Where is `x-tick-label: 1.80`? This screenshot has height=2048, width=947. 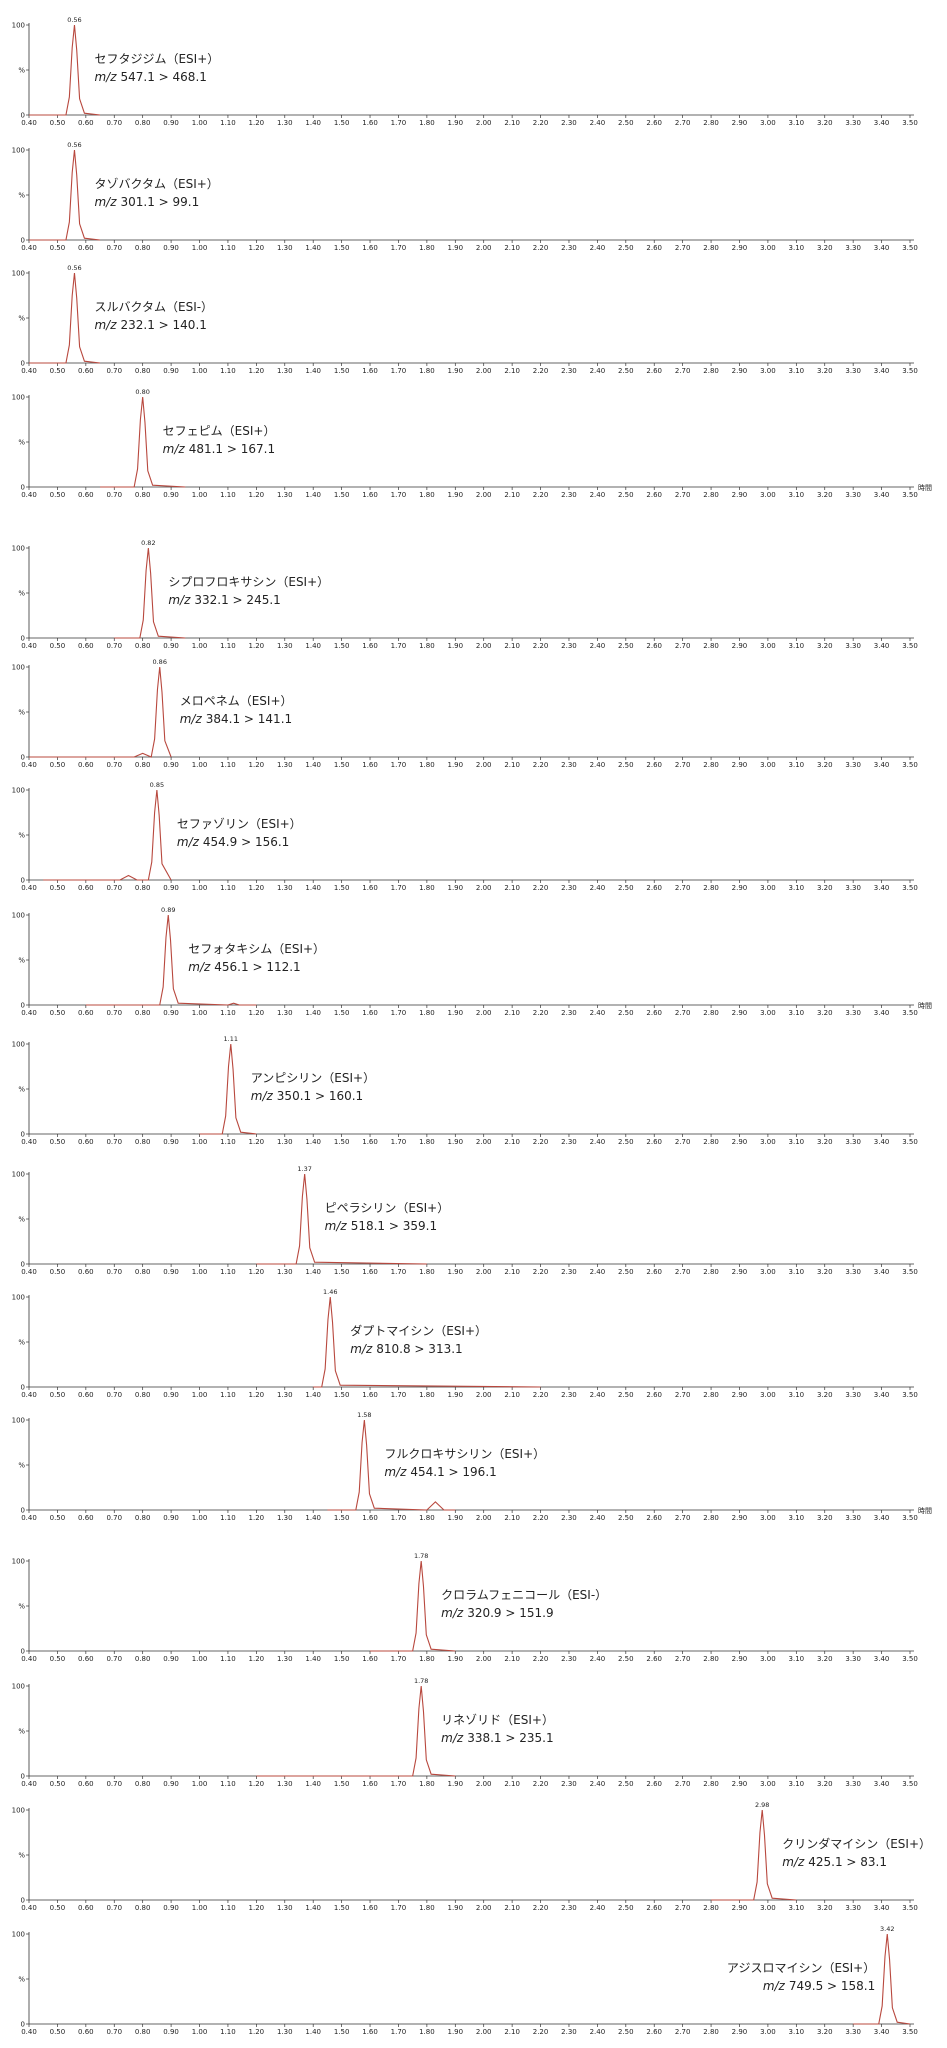
x-tick-label: 1.80 is located at coordinates (427, 1784).